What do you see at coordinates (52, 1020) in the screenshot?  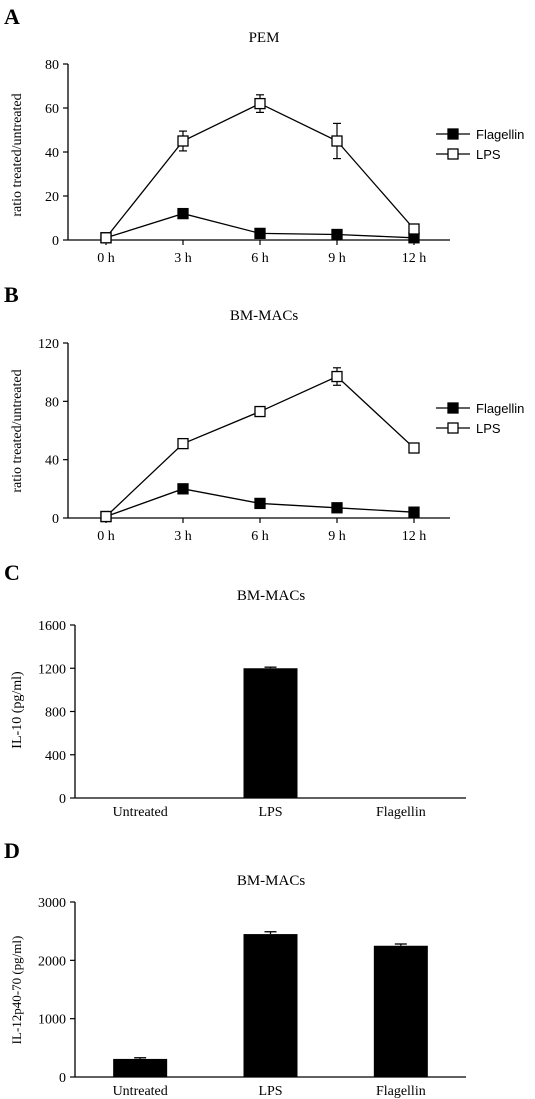 I see `y-tick-label: 1000` at bounding box center [52, 1020].